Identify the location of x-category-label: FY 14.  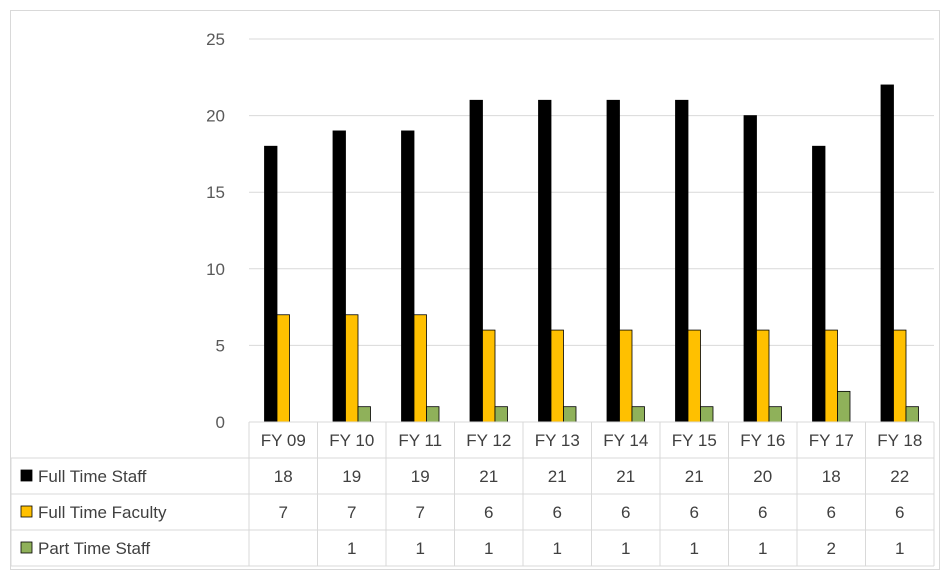
(625, 440).